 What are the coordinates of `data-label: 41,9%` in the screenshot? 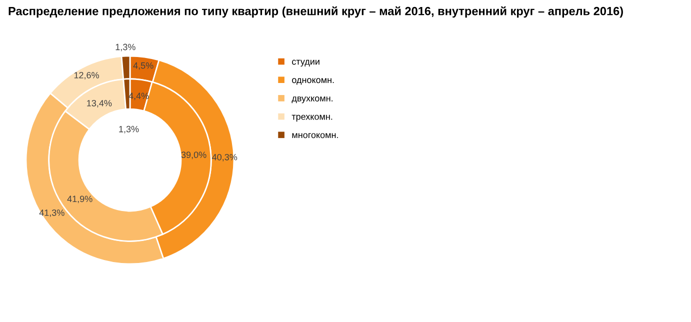 It's located at (79, 200).